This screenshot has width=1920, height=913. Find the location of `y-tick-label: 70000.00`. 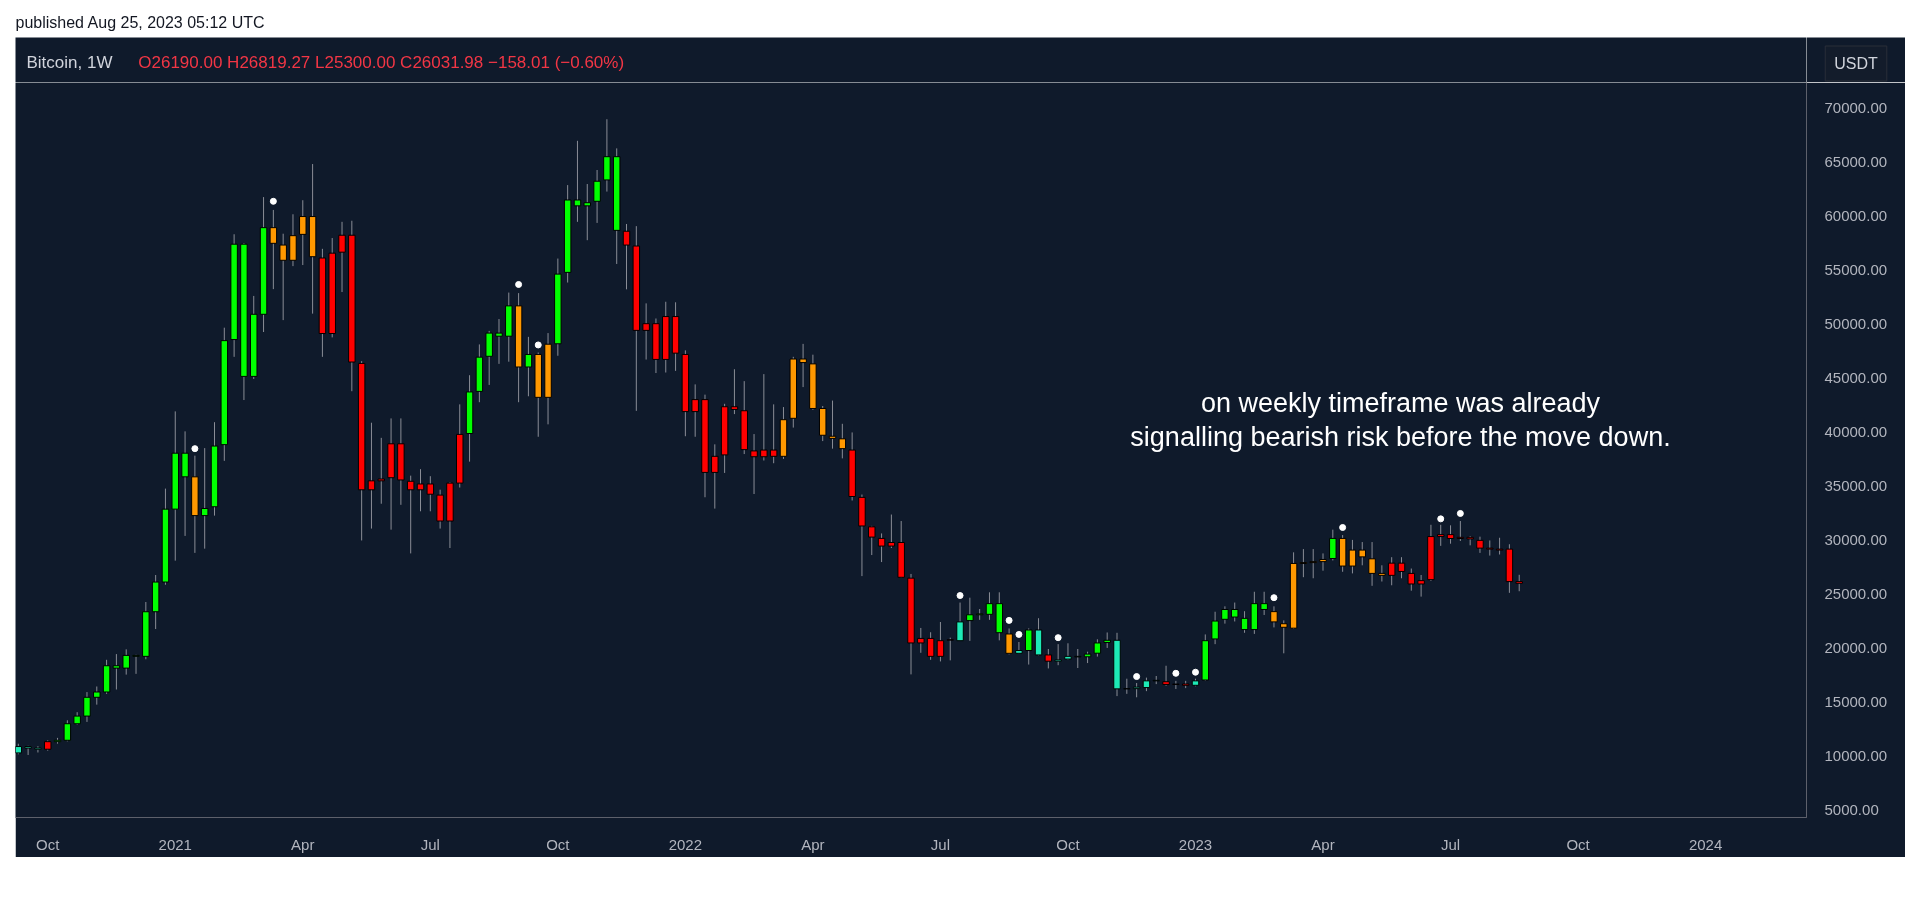

y-tick-label: 70000.00 is located at coordinates (1856, 108).